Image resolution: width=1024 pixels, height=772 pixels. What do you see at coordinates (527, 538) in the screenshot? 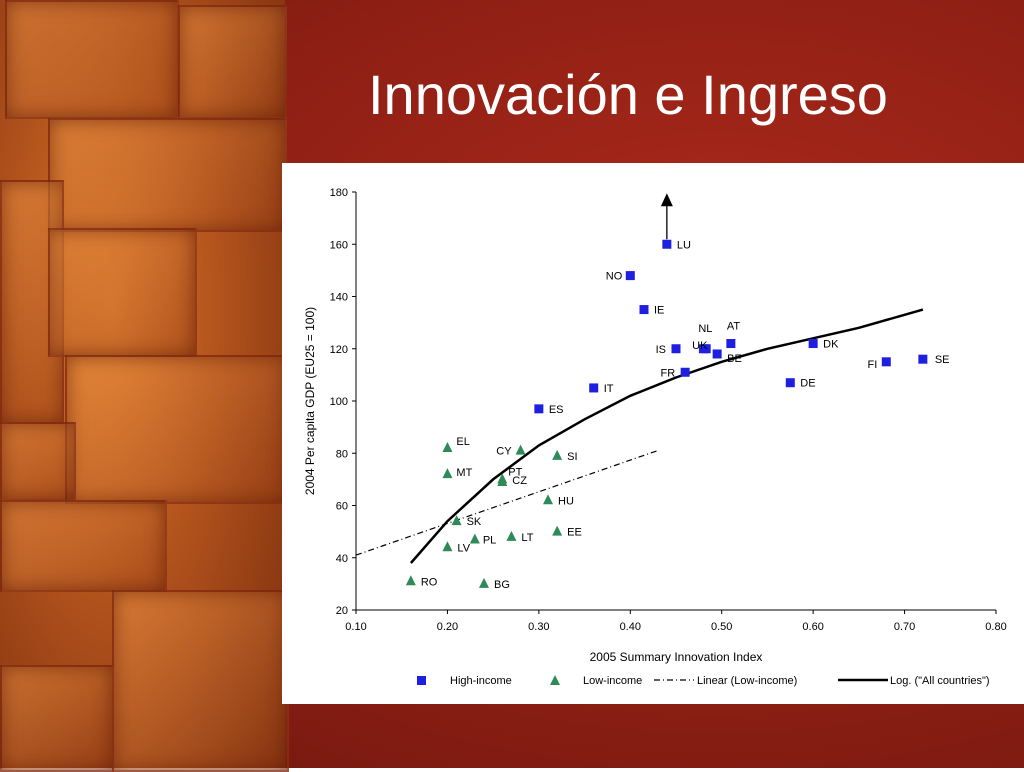
I see `point-label-lt: LT` at bounding box center [527, 538].